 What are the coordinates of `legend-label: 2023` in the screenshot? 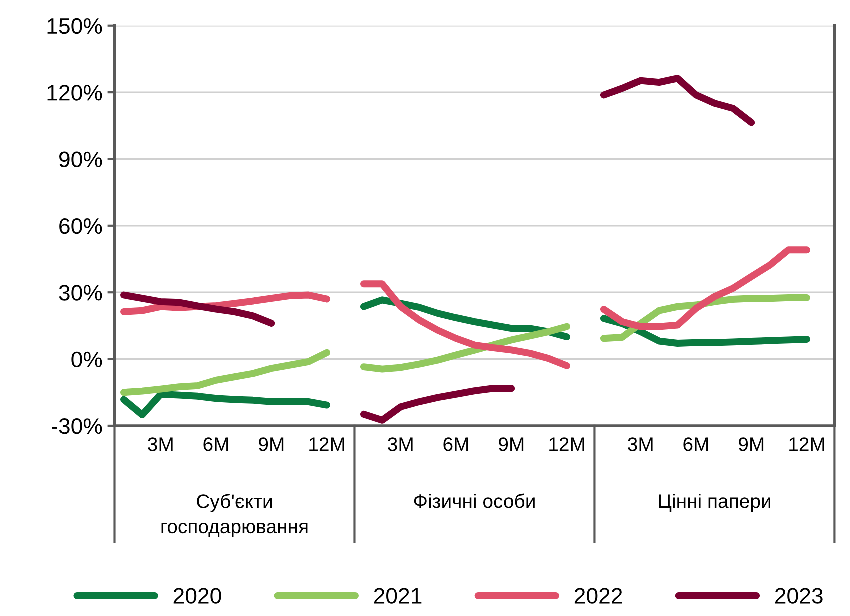 It's located at (799, 596).